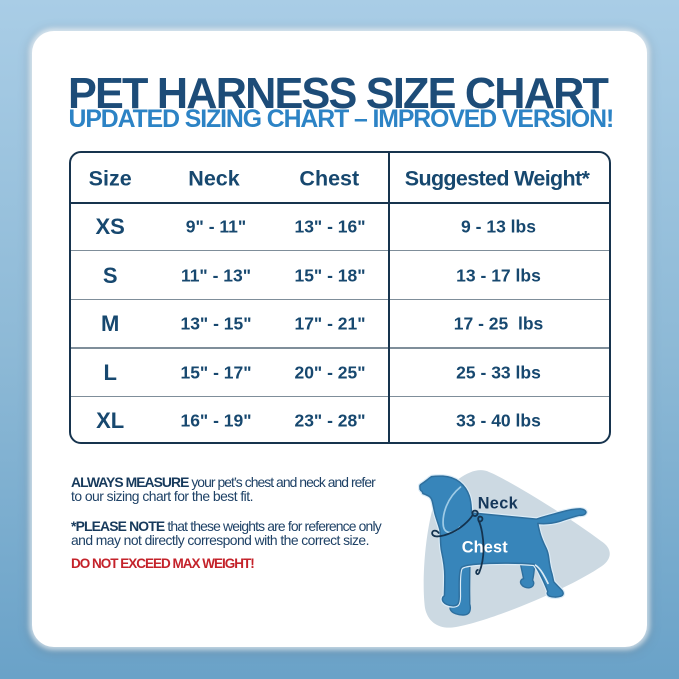 This screenshot has width=679, height=679. I want to click on svg-text: Neck, so click(498, 503).